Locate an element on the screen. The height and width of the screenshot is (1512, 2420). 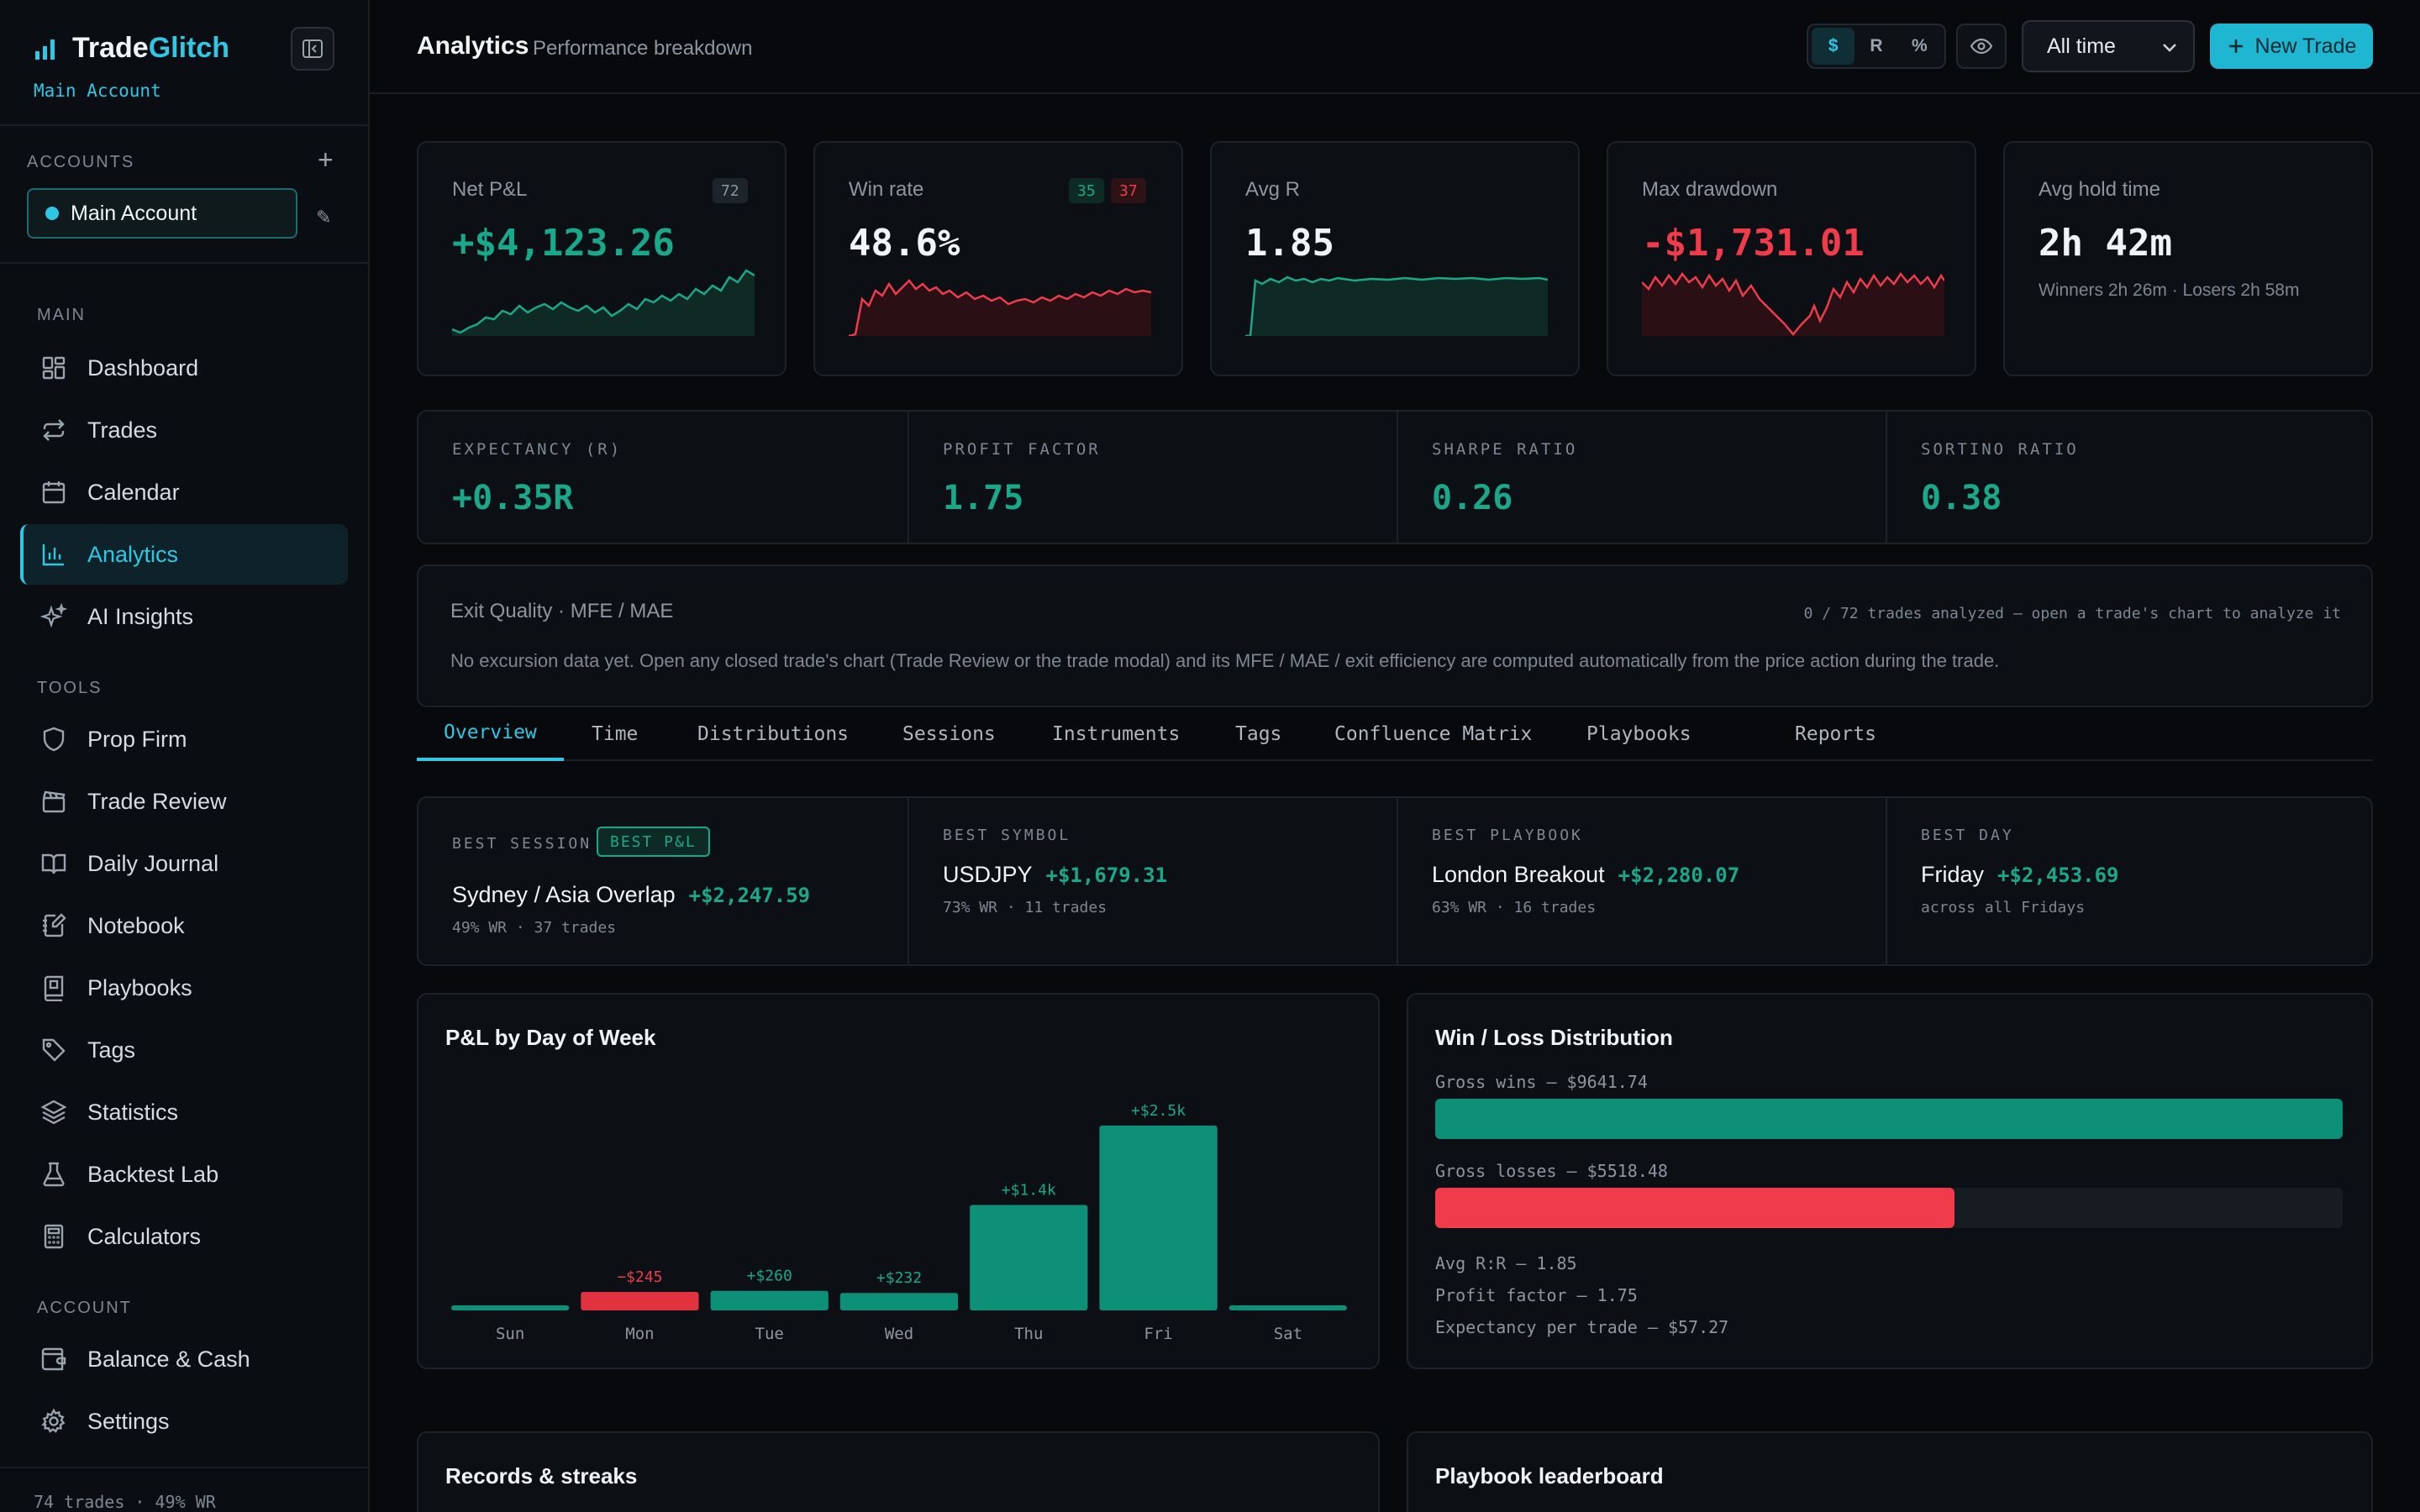
account-item-main: Main Account is located at coordinates (162, 213).